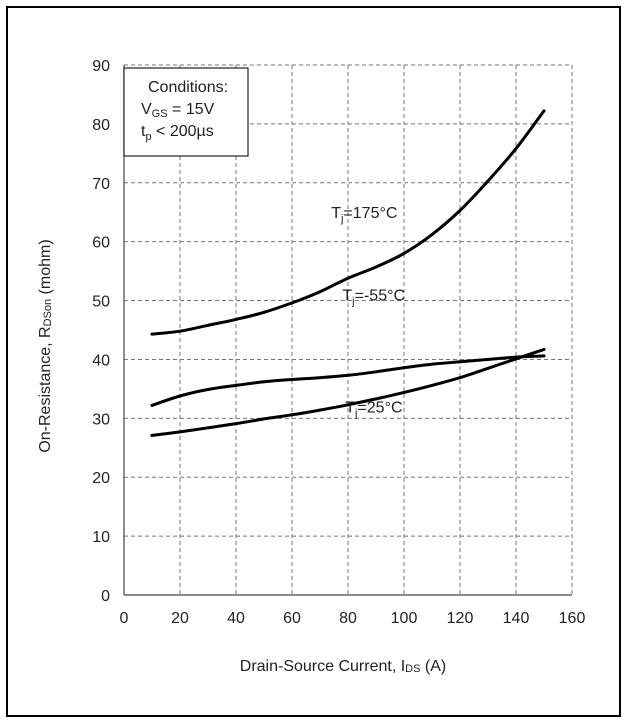  What do you see at coordinates (348, 618) in the screenshot?
I see `x-tick-label: 80` at bounding box center [348, 618].